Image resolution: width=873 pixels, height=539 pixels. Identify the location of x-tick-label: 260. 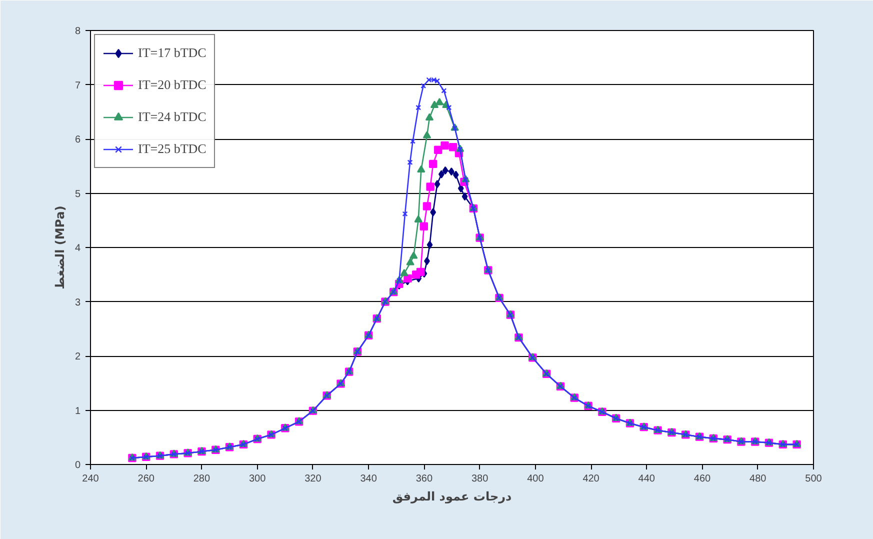
(146, 479).